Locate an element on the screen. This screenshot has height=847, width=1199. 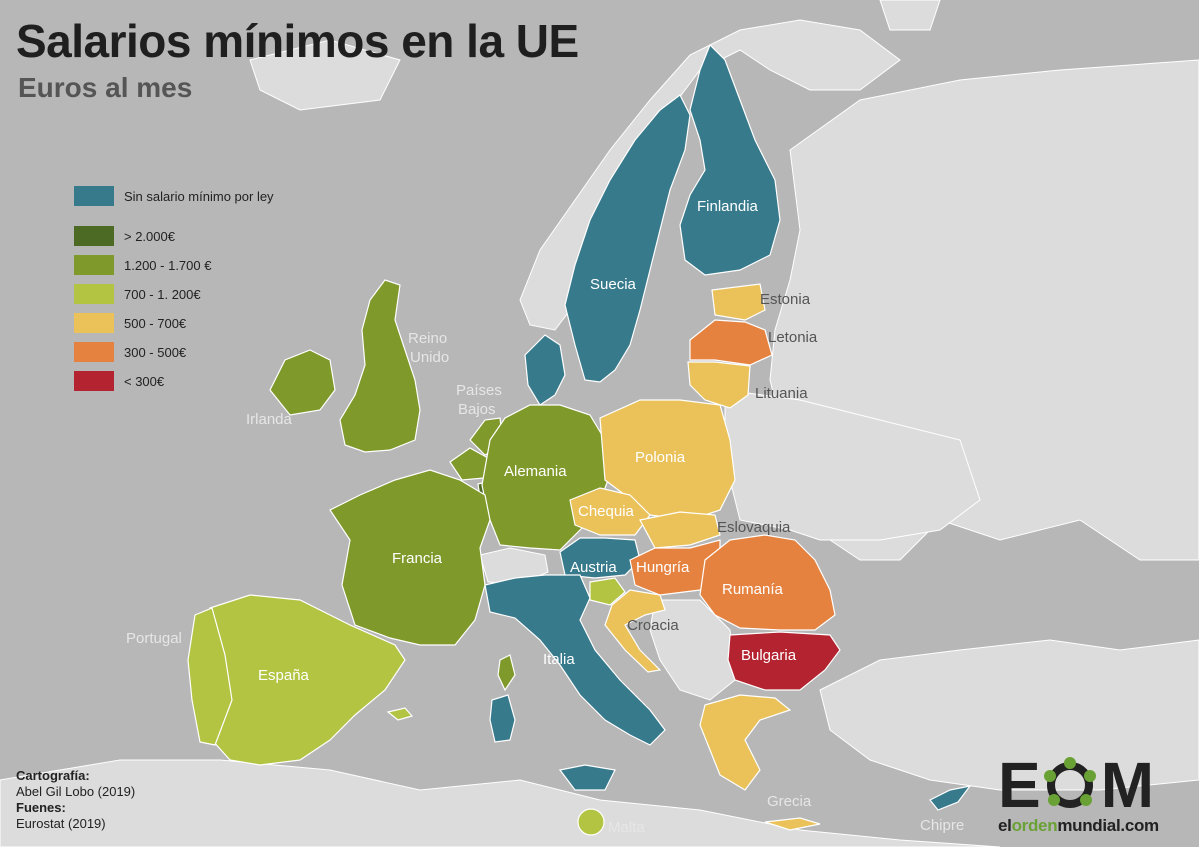
label-portugal: Portugal is located at coordinates (154, 638).